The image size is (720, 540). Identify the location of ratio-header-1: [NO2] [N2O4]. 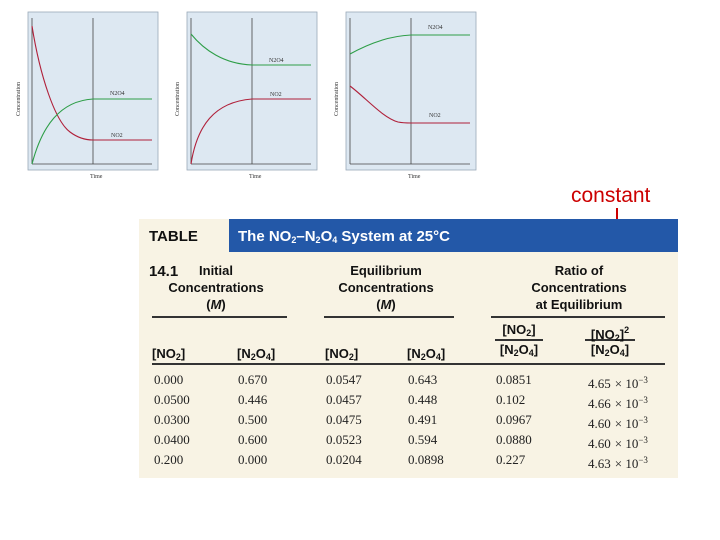
(519, 340).